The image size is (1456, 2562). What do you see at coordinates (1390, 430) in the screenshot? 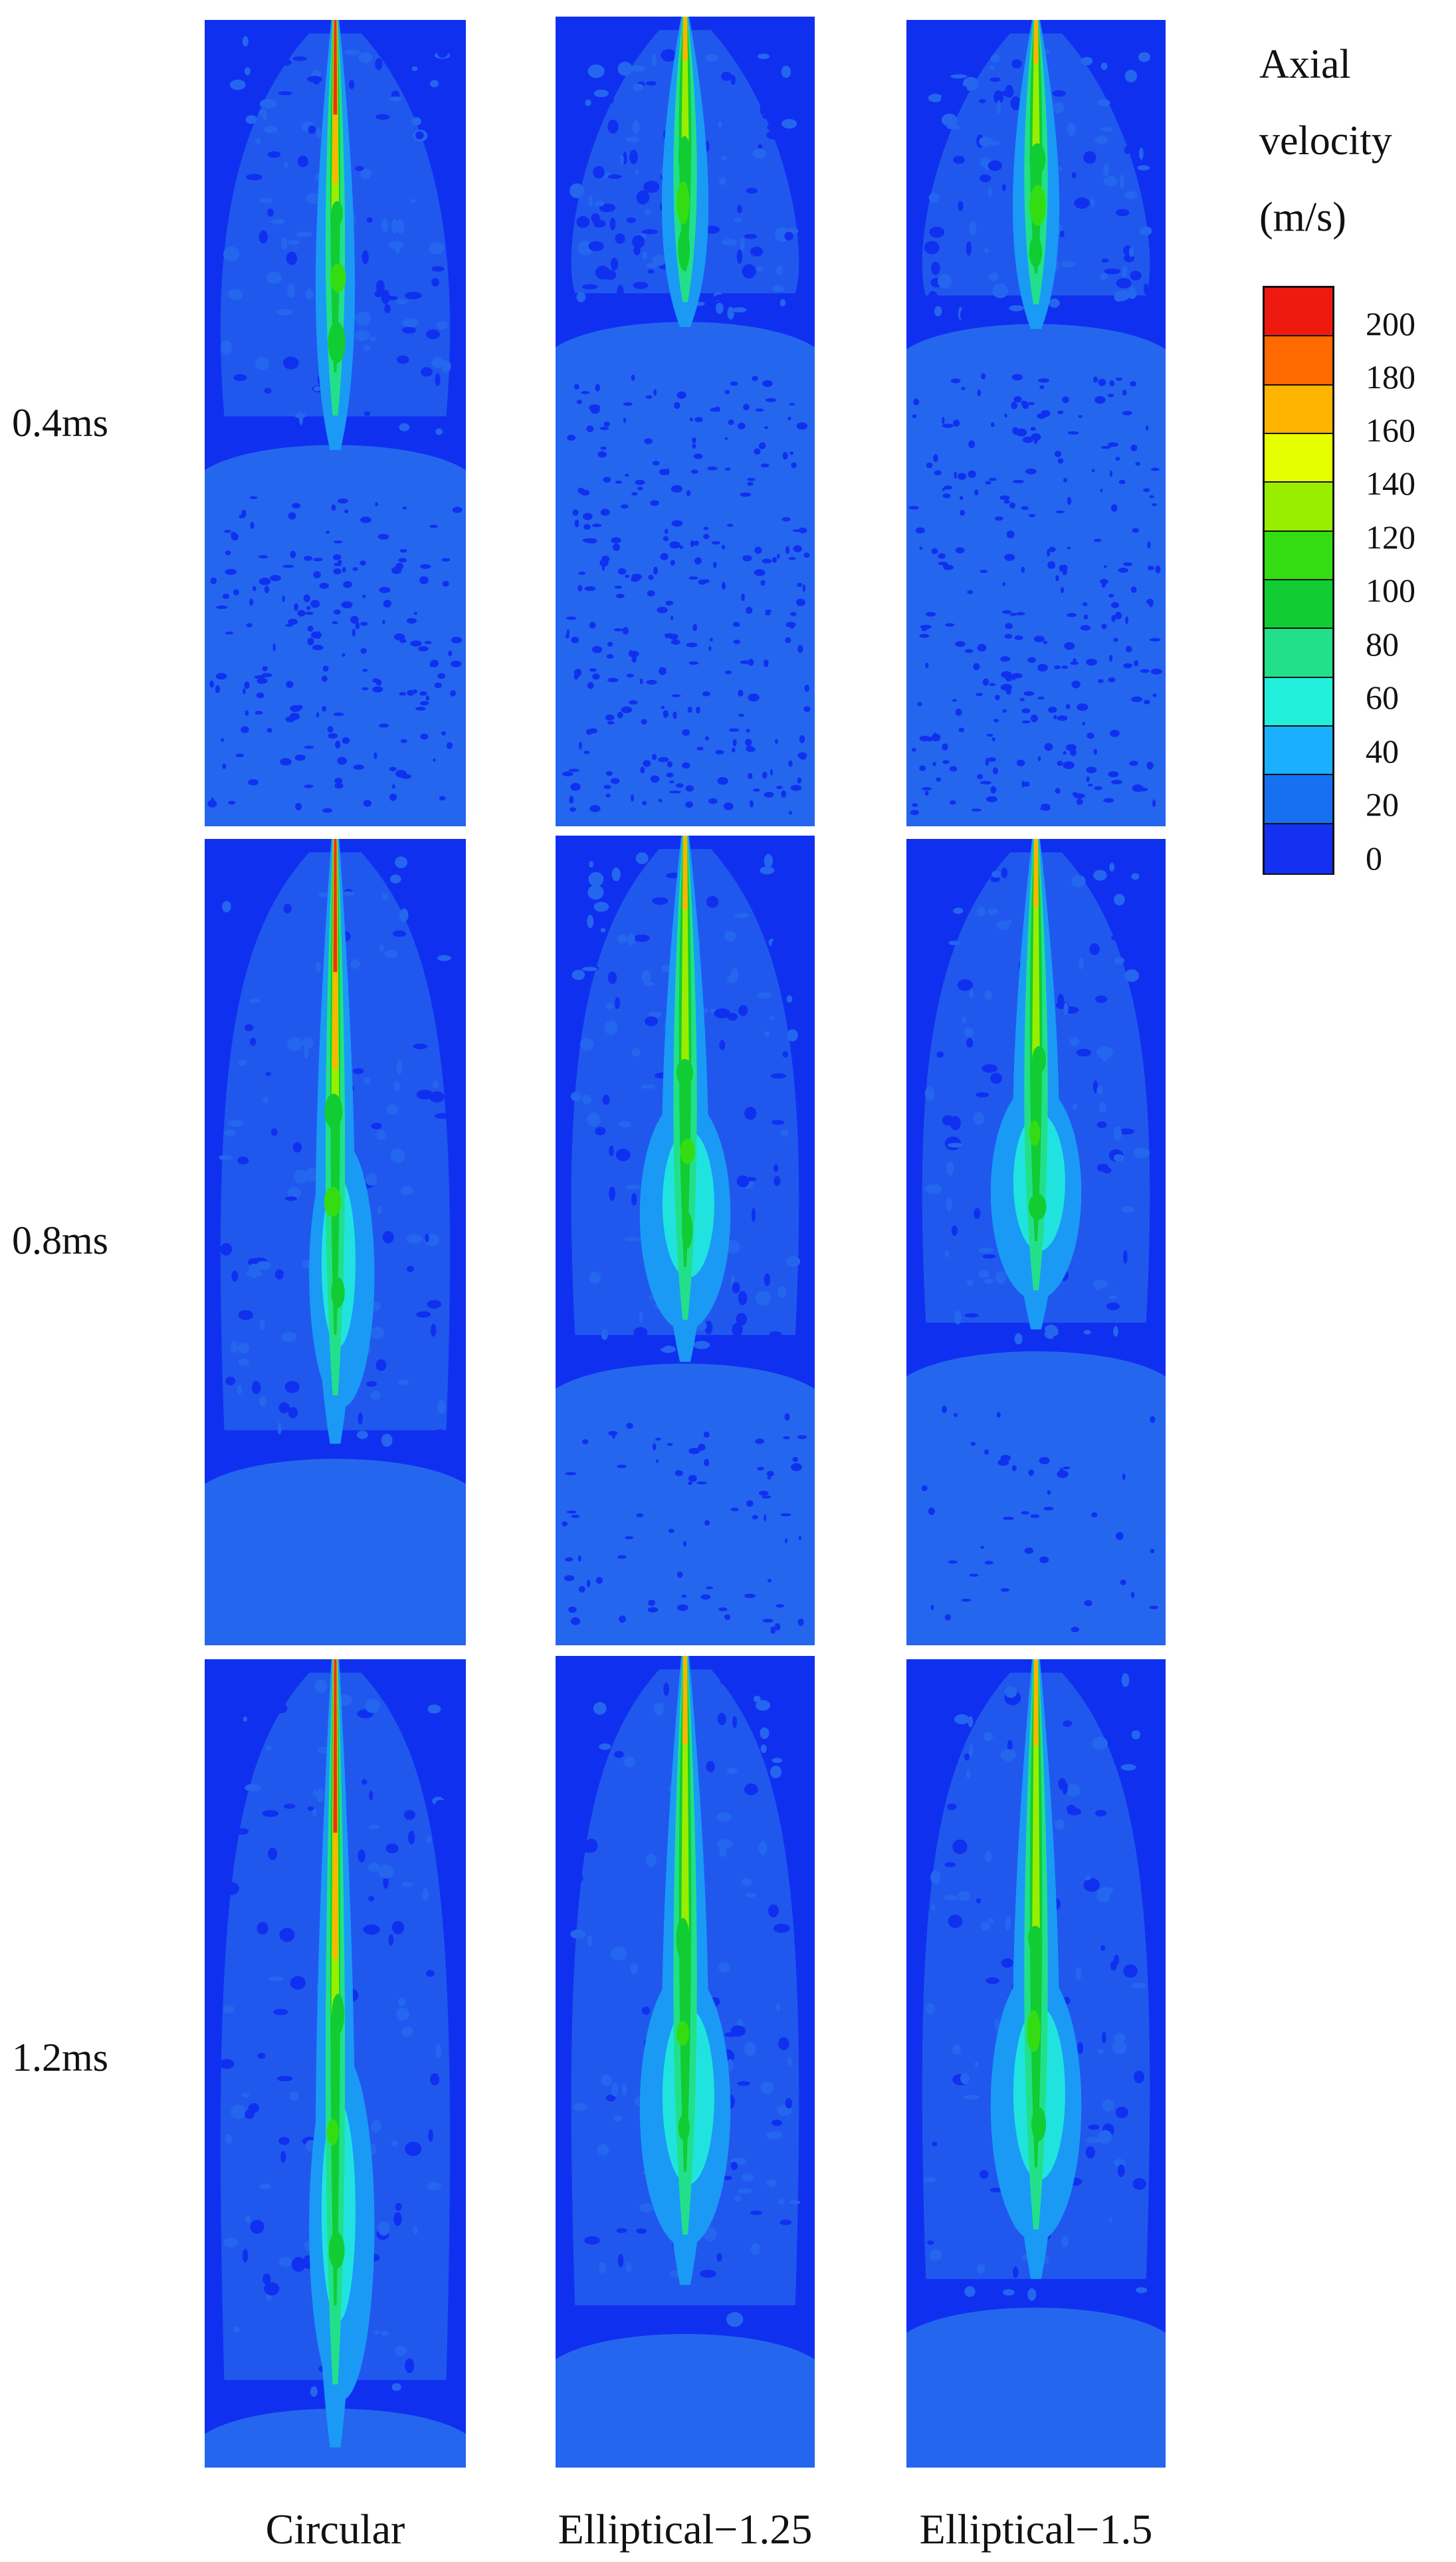
I see `colorbar-tick-160: 160` at bounding box center [1390, 430].